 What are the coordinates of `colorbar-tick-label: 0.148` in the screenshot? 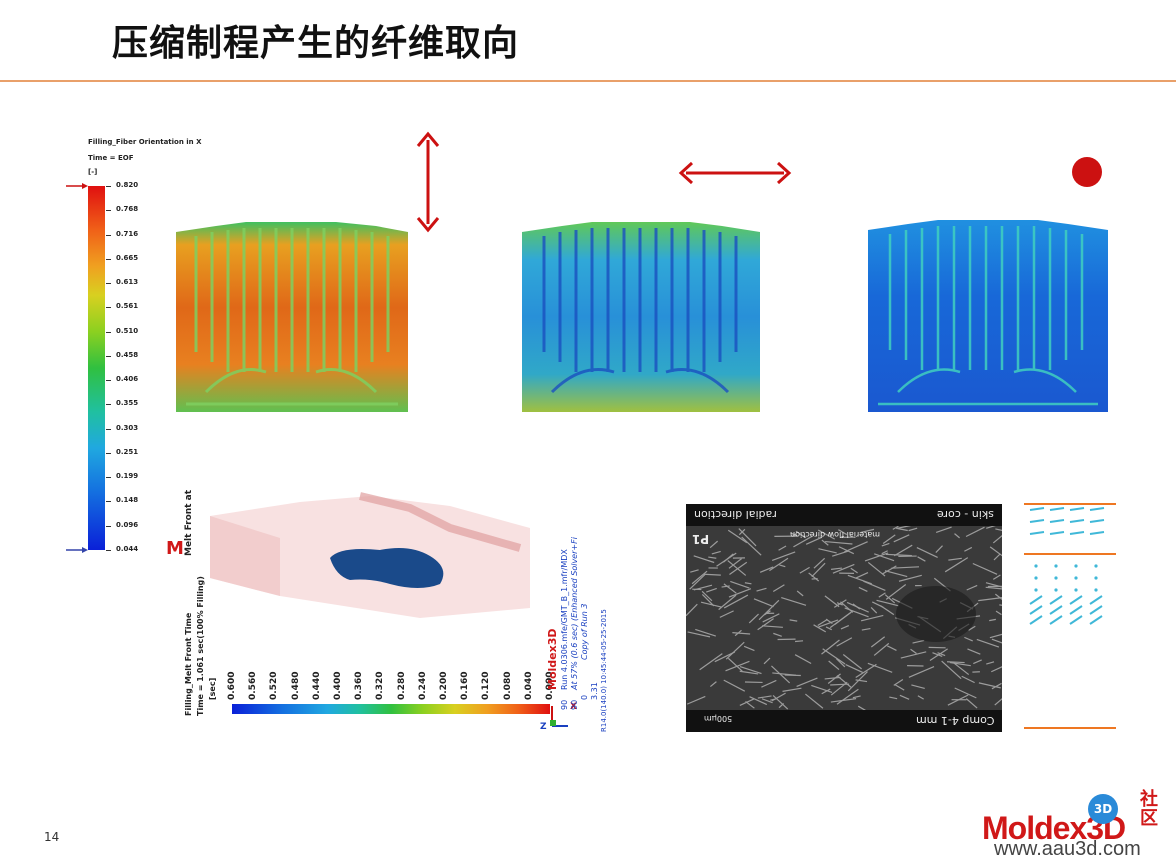 It's located at (127, 500).